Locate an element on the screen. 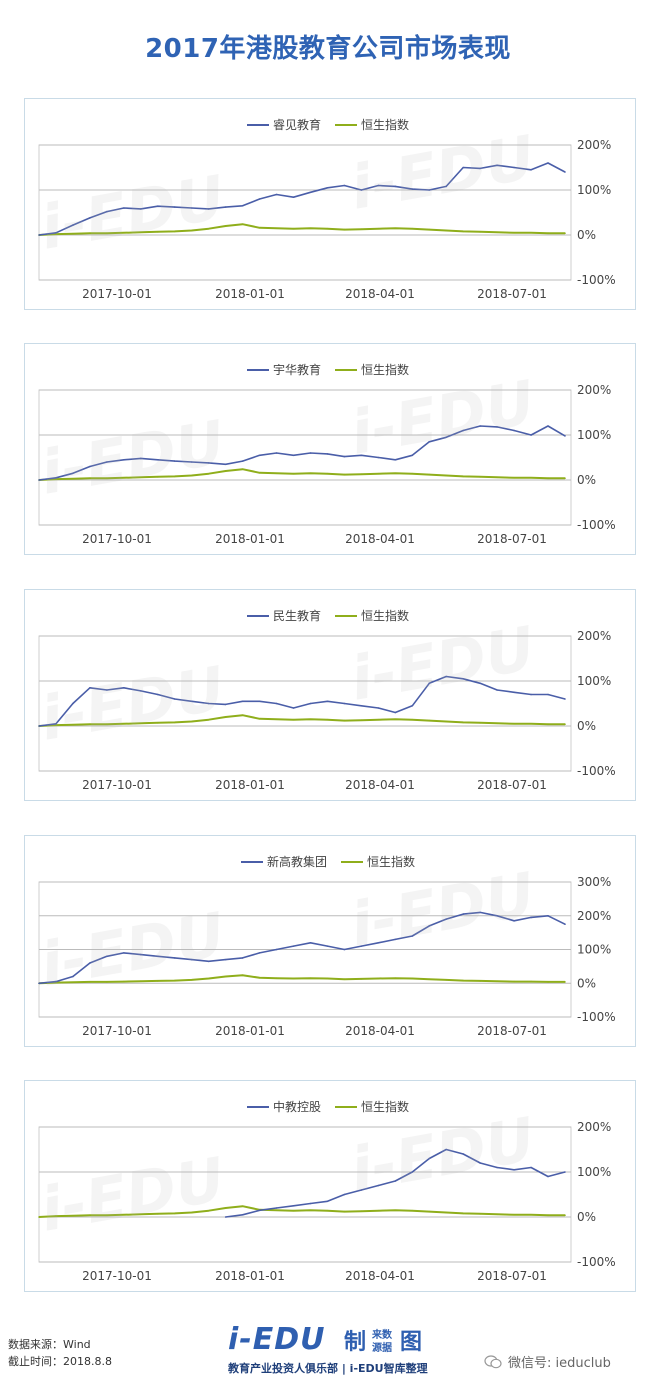  brand-badge-small-1: 来数 is located at coordinates (382, 1335).